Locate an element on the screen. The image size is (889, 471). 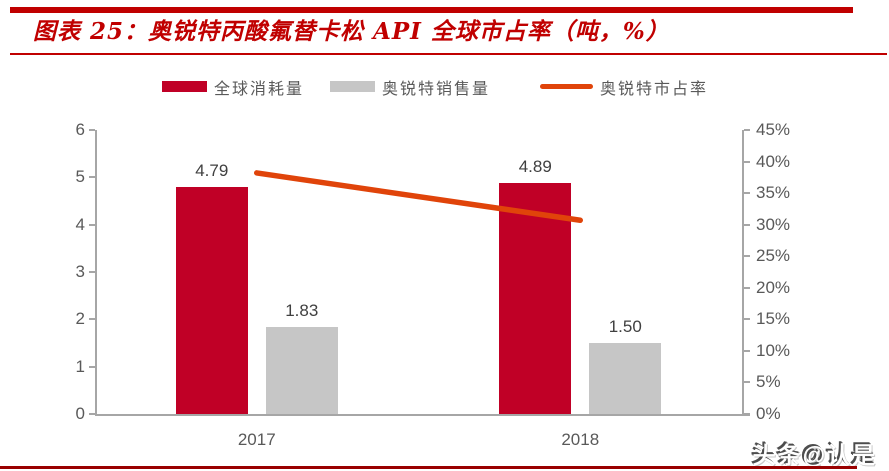
y-axis-left-tick-label: 0 is located at coordinates (80, 413).